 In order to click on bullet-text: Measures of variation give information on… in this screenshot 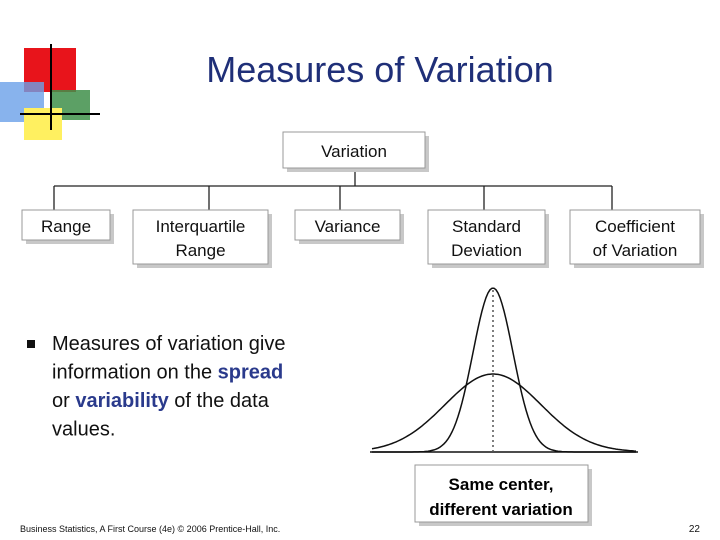, I will do `click(168, 387)`.